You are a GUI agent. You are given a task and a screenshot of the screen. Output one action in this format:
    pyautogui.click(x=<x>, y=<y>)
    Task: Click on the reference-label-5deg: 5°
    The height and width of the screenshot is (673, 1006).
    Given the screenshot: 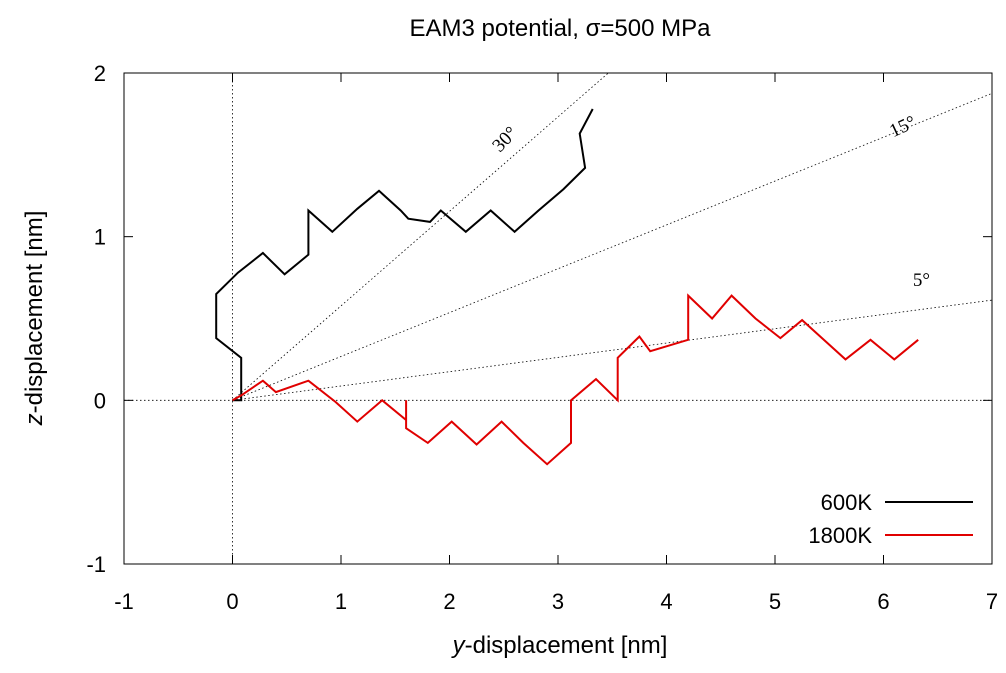 What is the action you would take?
    pyautogui.click(x=921, y=280)
    